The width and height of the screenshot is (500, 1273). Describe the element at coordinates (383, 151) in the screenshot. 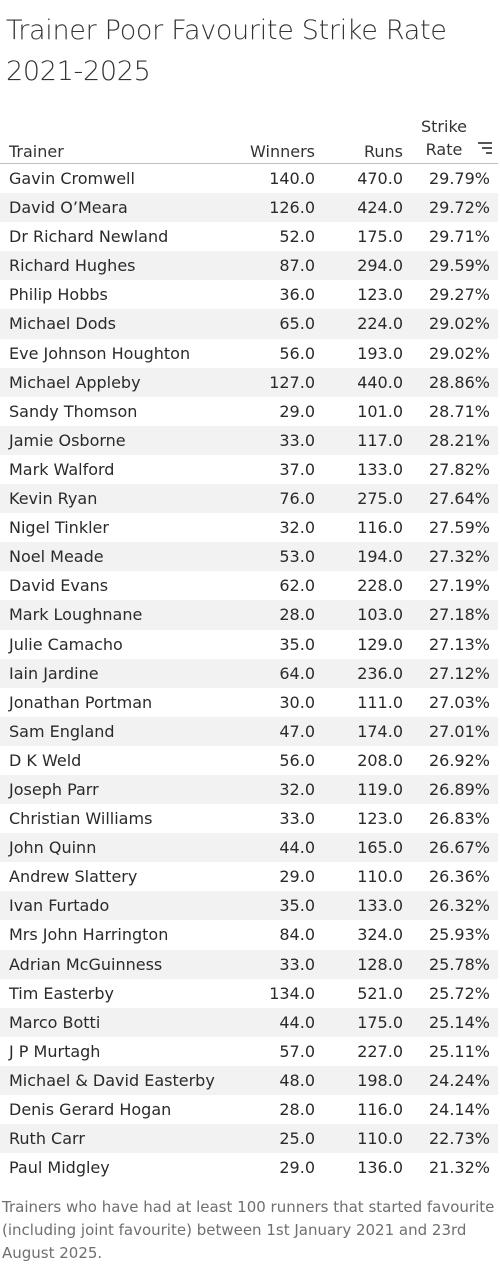

I see `column-header-runs: Runs` at that location.